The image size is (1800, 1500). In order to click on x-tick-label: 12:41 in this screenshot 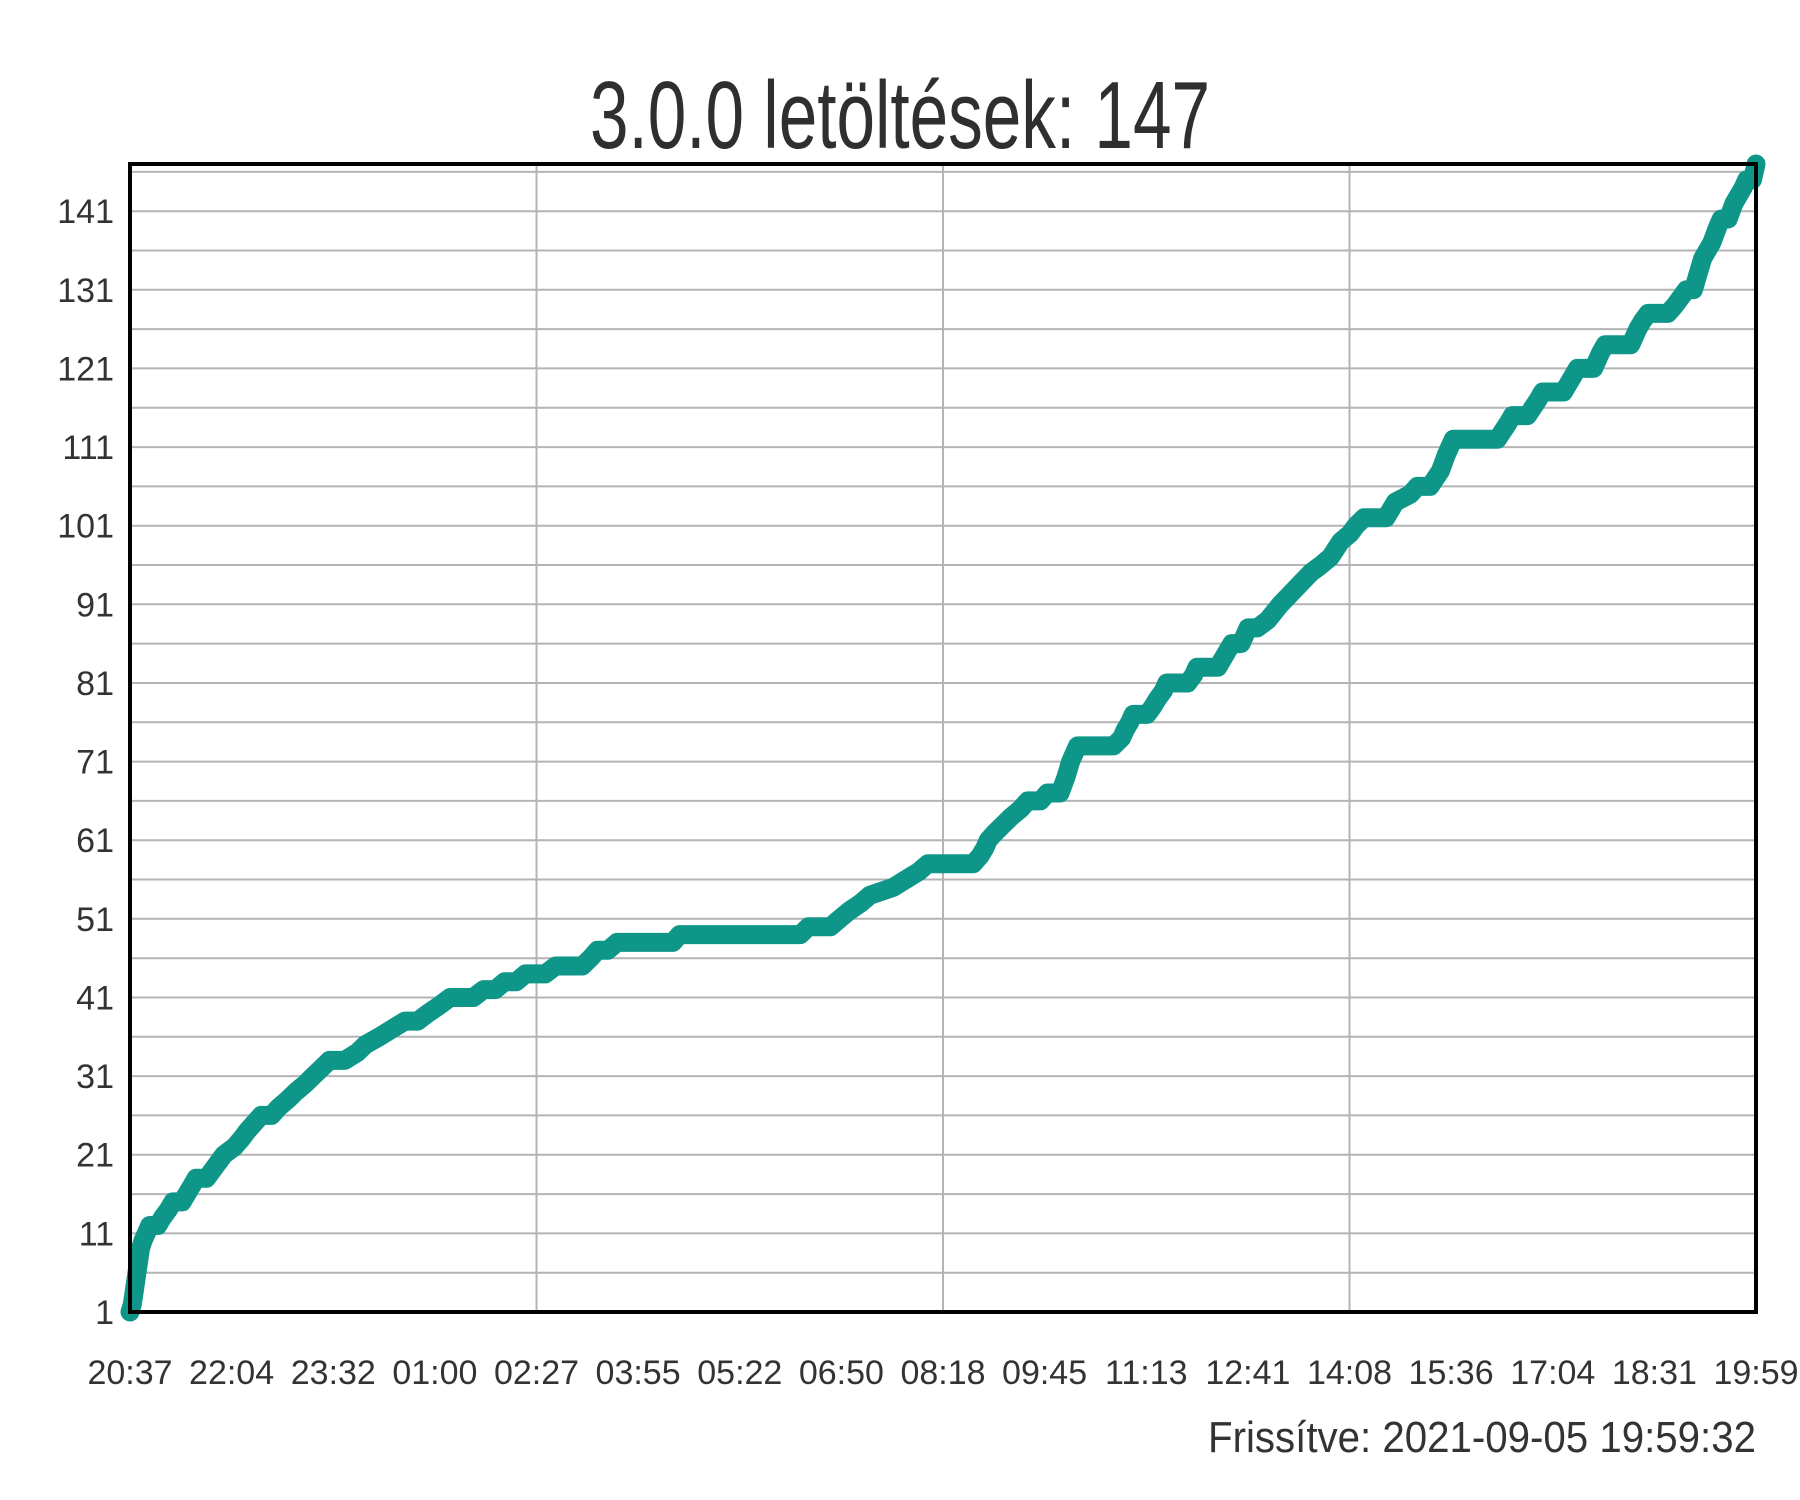, I will do `click(1247, 1373)`.